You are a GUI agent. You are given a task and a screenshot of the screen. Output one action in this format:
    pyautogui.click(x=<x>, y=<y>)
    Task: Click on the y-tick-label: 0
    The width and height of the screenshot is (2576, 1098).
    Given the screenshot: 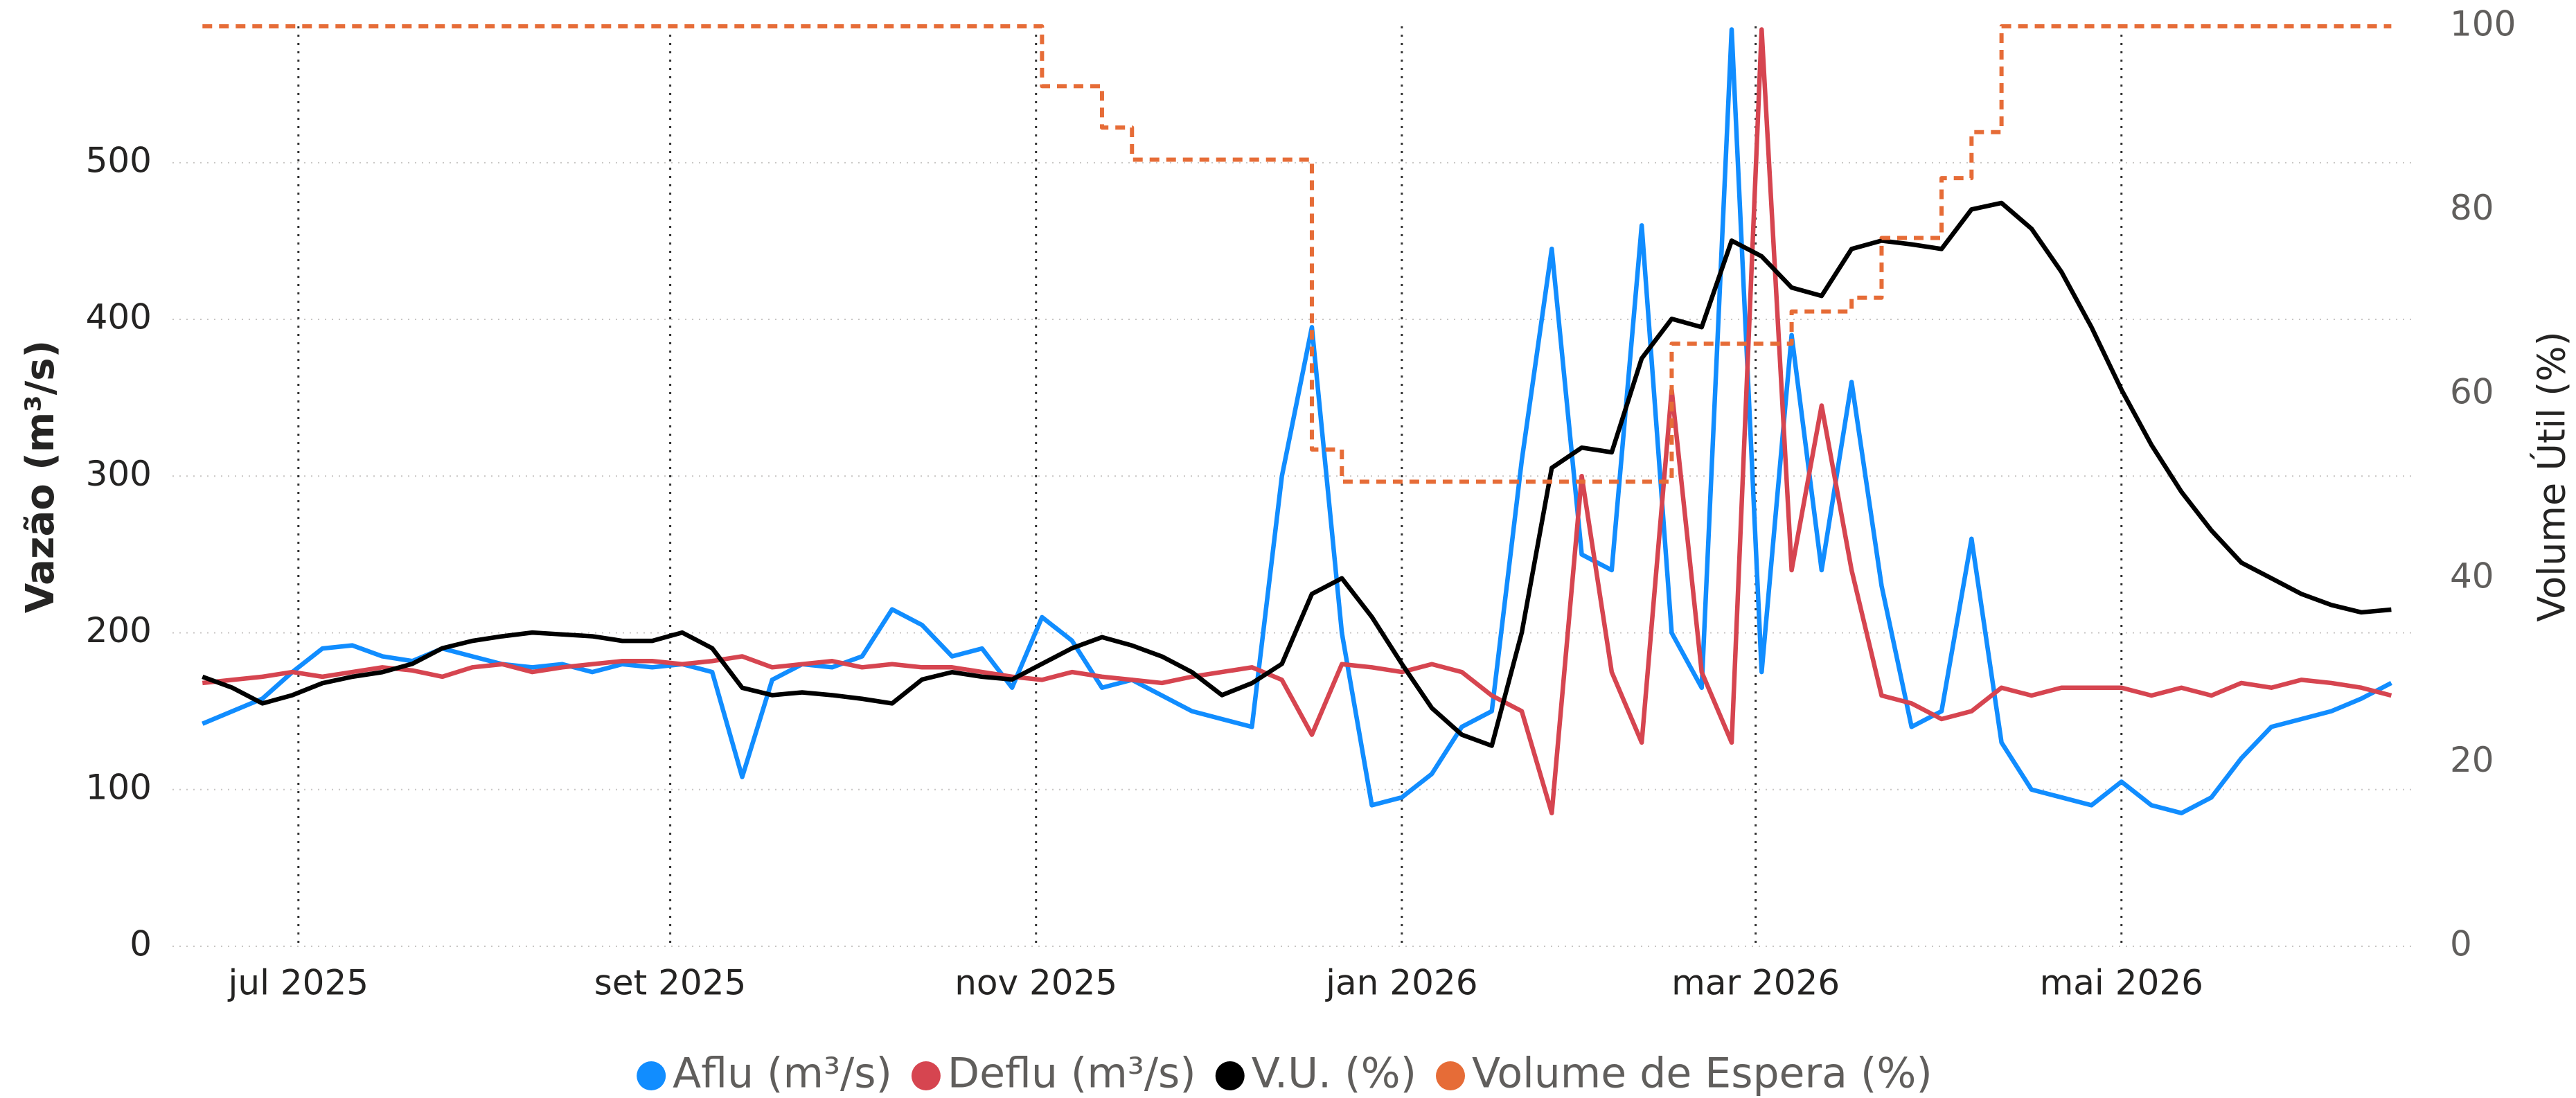 What is the action you would take?
    pyautogui.click(x=141, y=944)
    